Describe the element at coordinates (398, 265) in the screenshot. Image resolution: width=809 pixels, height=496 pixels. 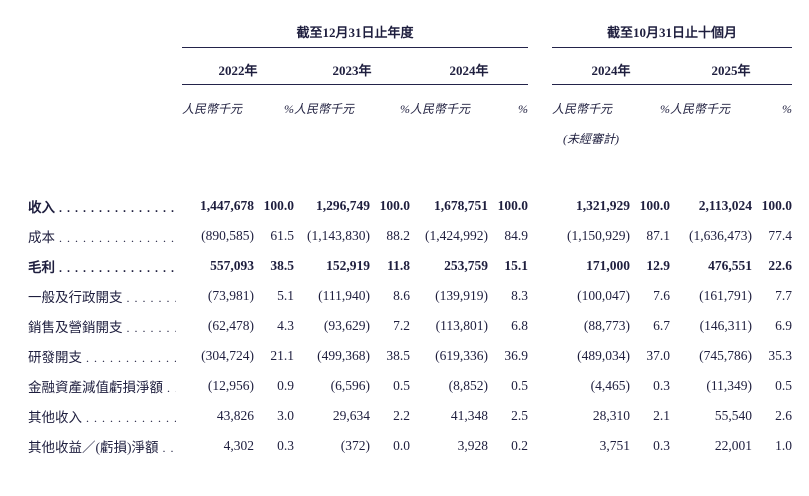
I see `percent-cell: 11.8` at that location.